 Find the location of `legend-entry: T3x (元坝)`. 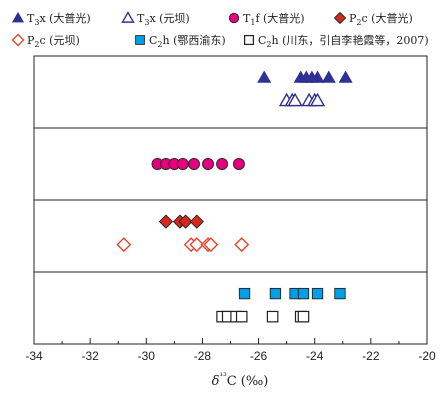

legend-entry: T3x (元坝) is located at coordinates (155, 19).